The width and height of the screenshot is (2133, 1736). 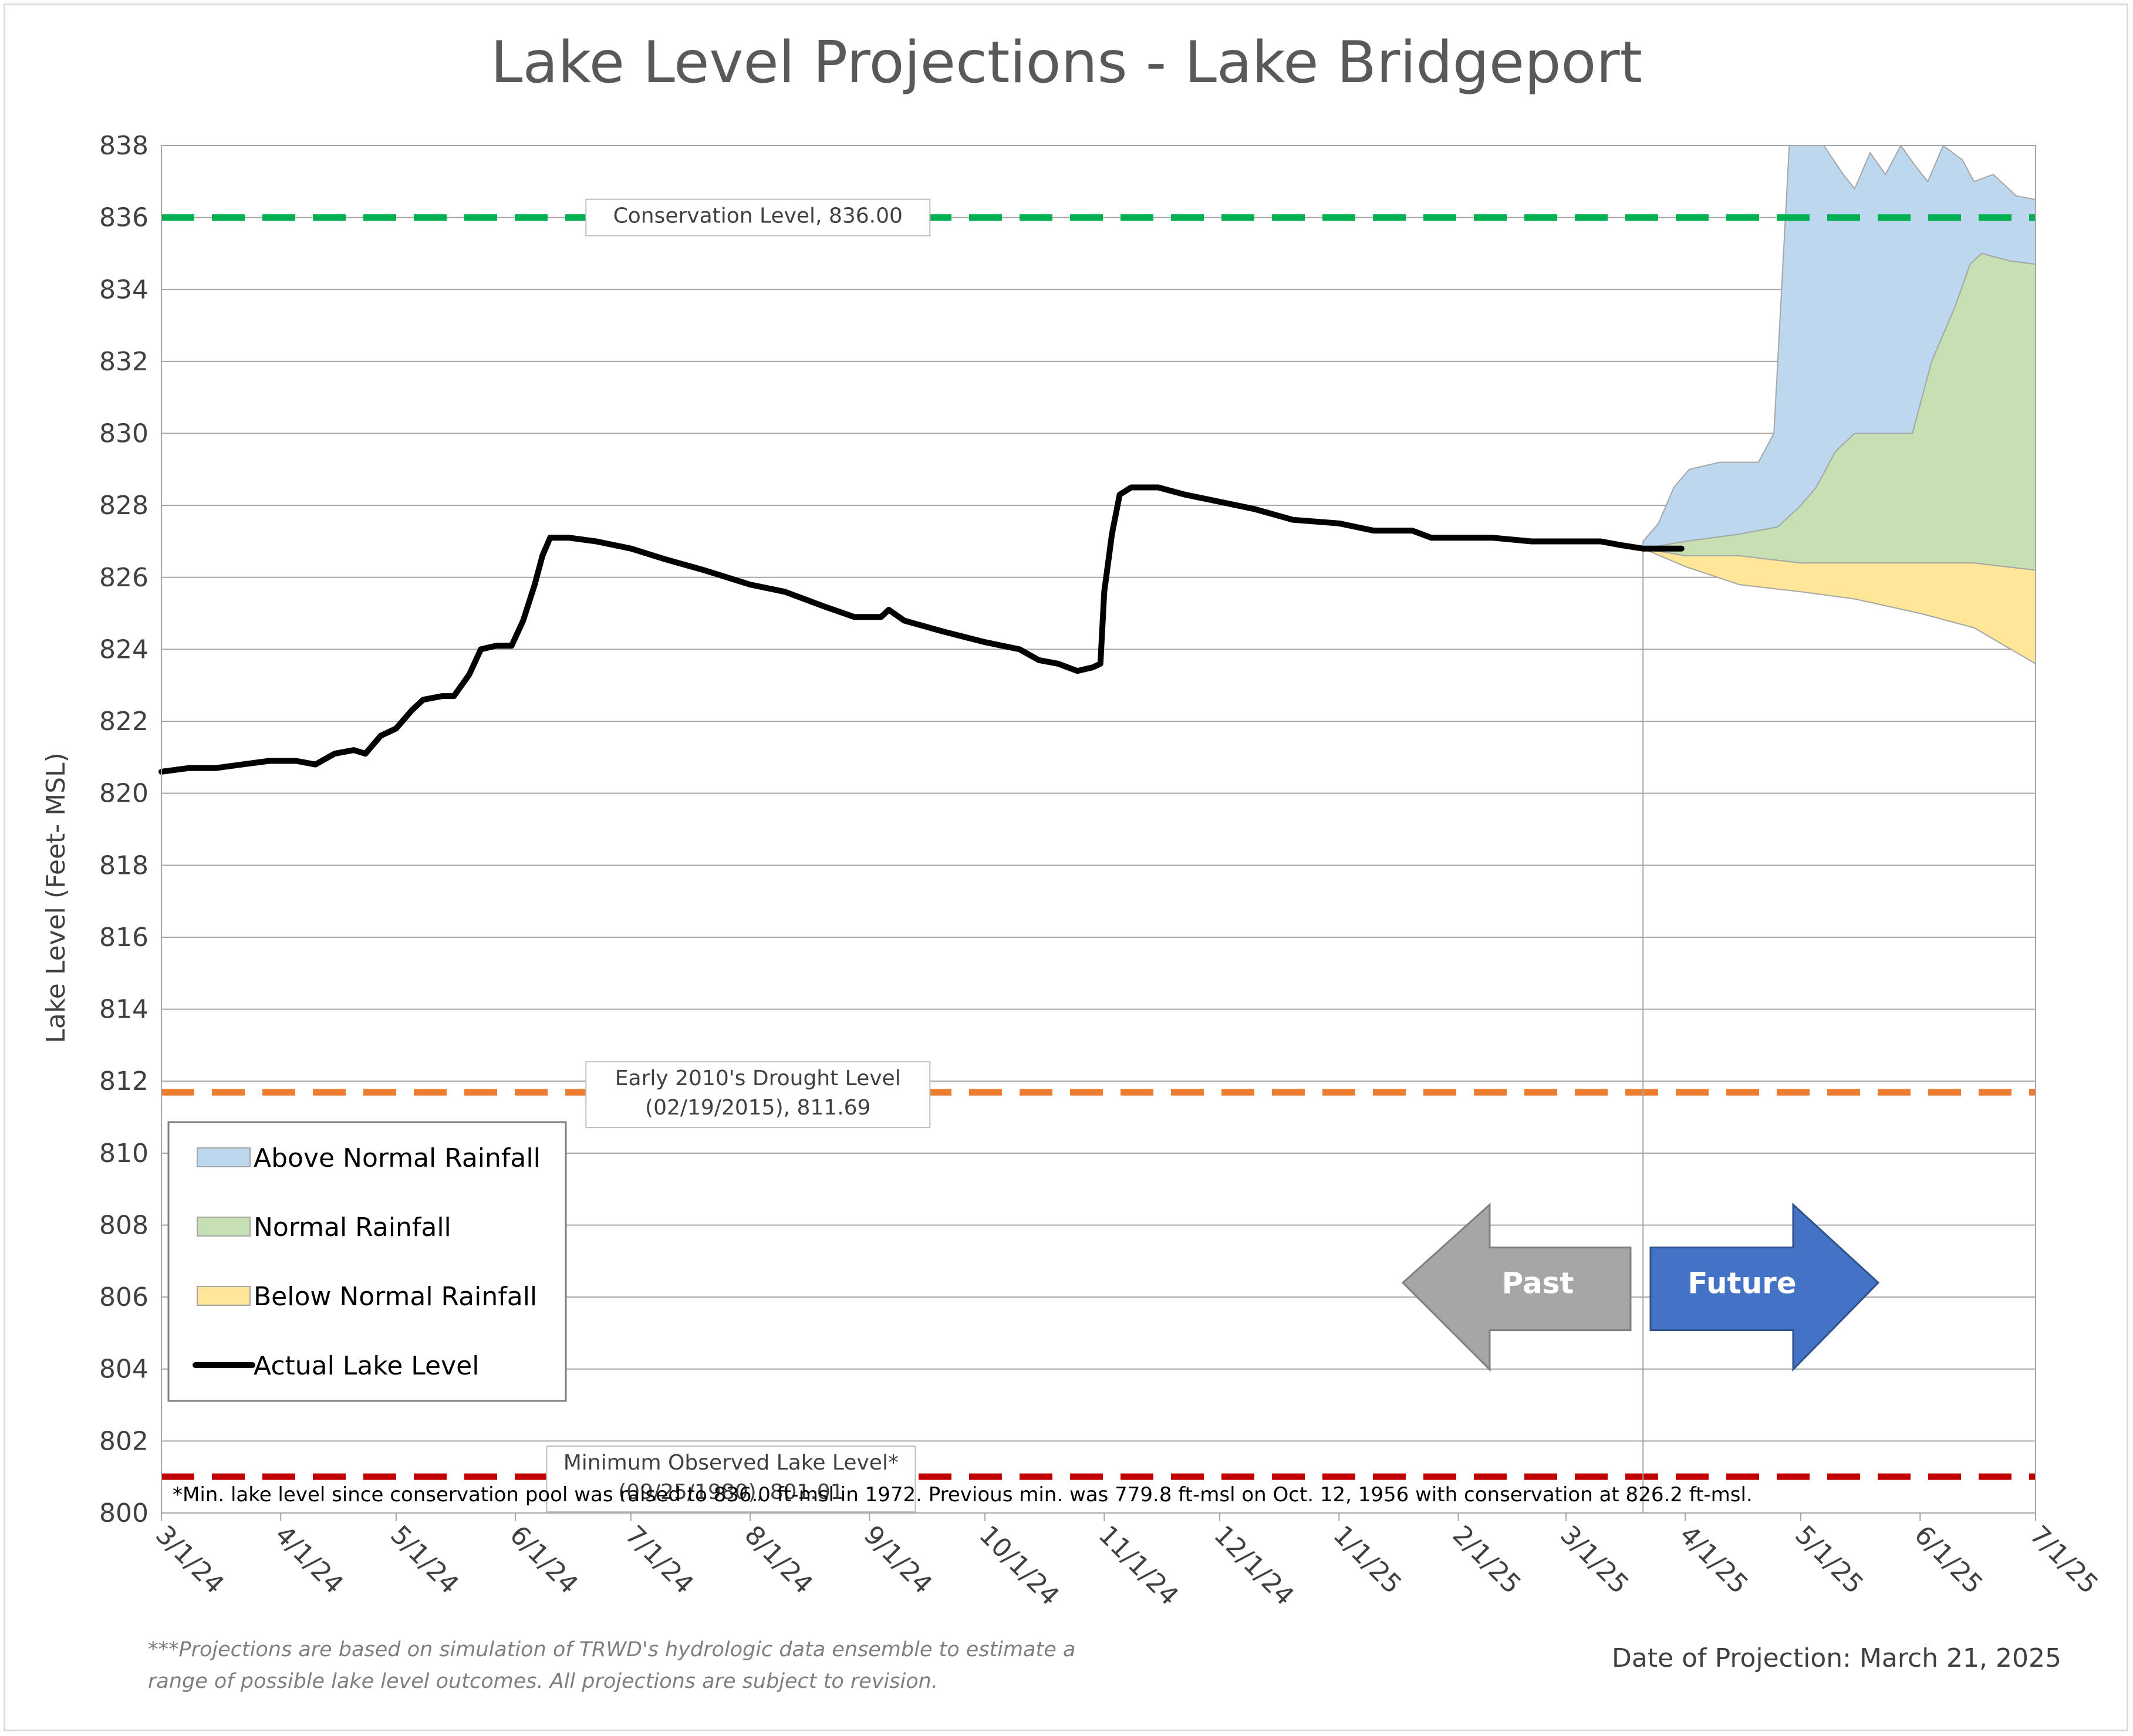 I want to click on legend-box, so click(x=367, y=1261).